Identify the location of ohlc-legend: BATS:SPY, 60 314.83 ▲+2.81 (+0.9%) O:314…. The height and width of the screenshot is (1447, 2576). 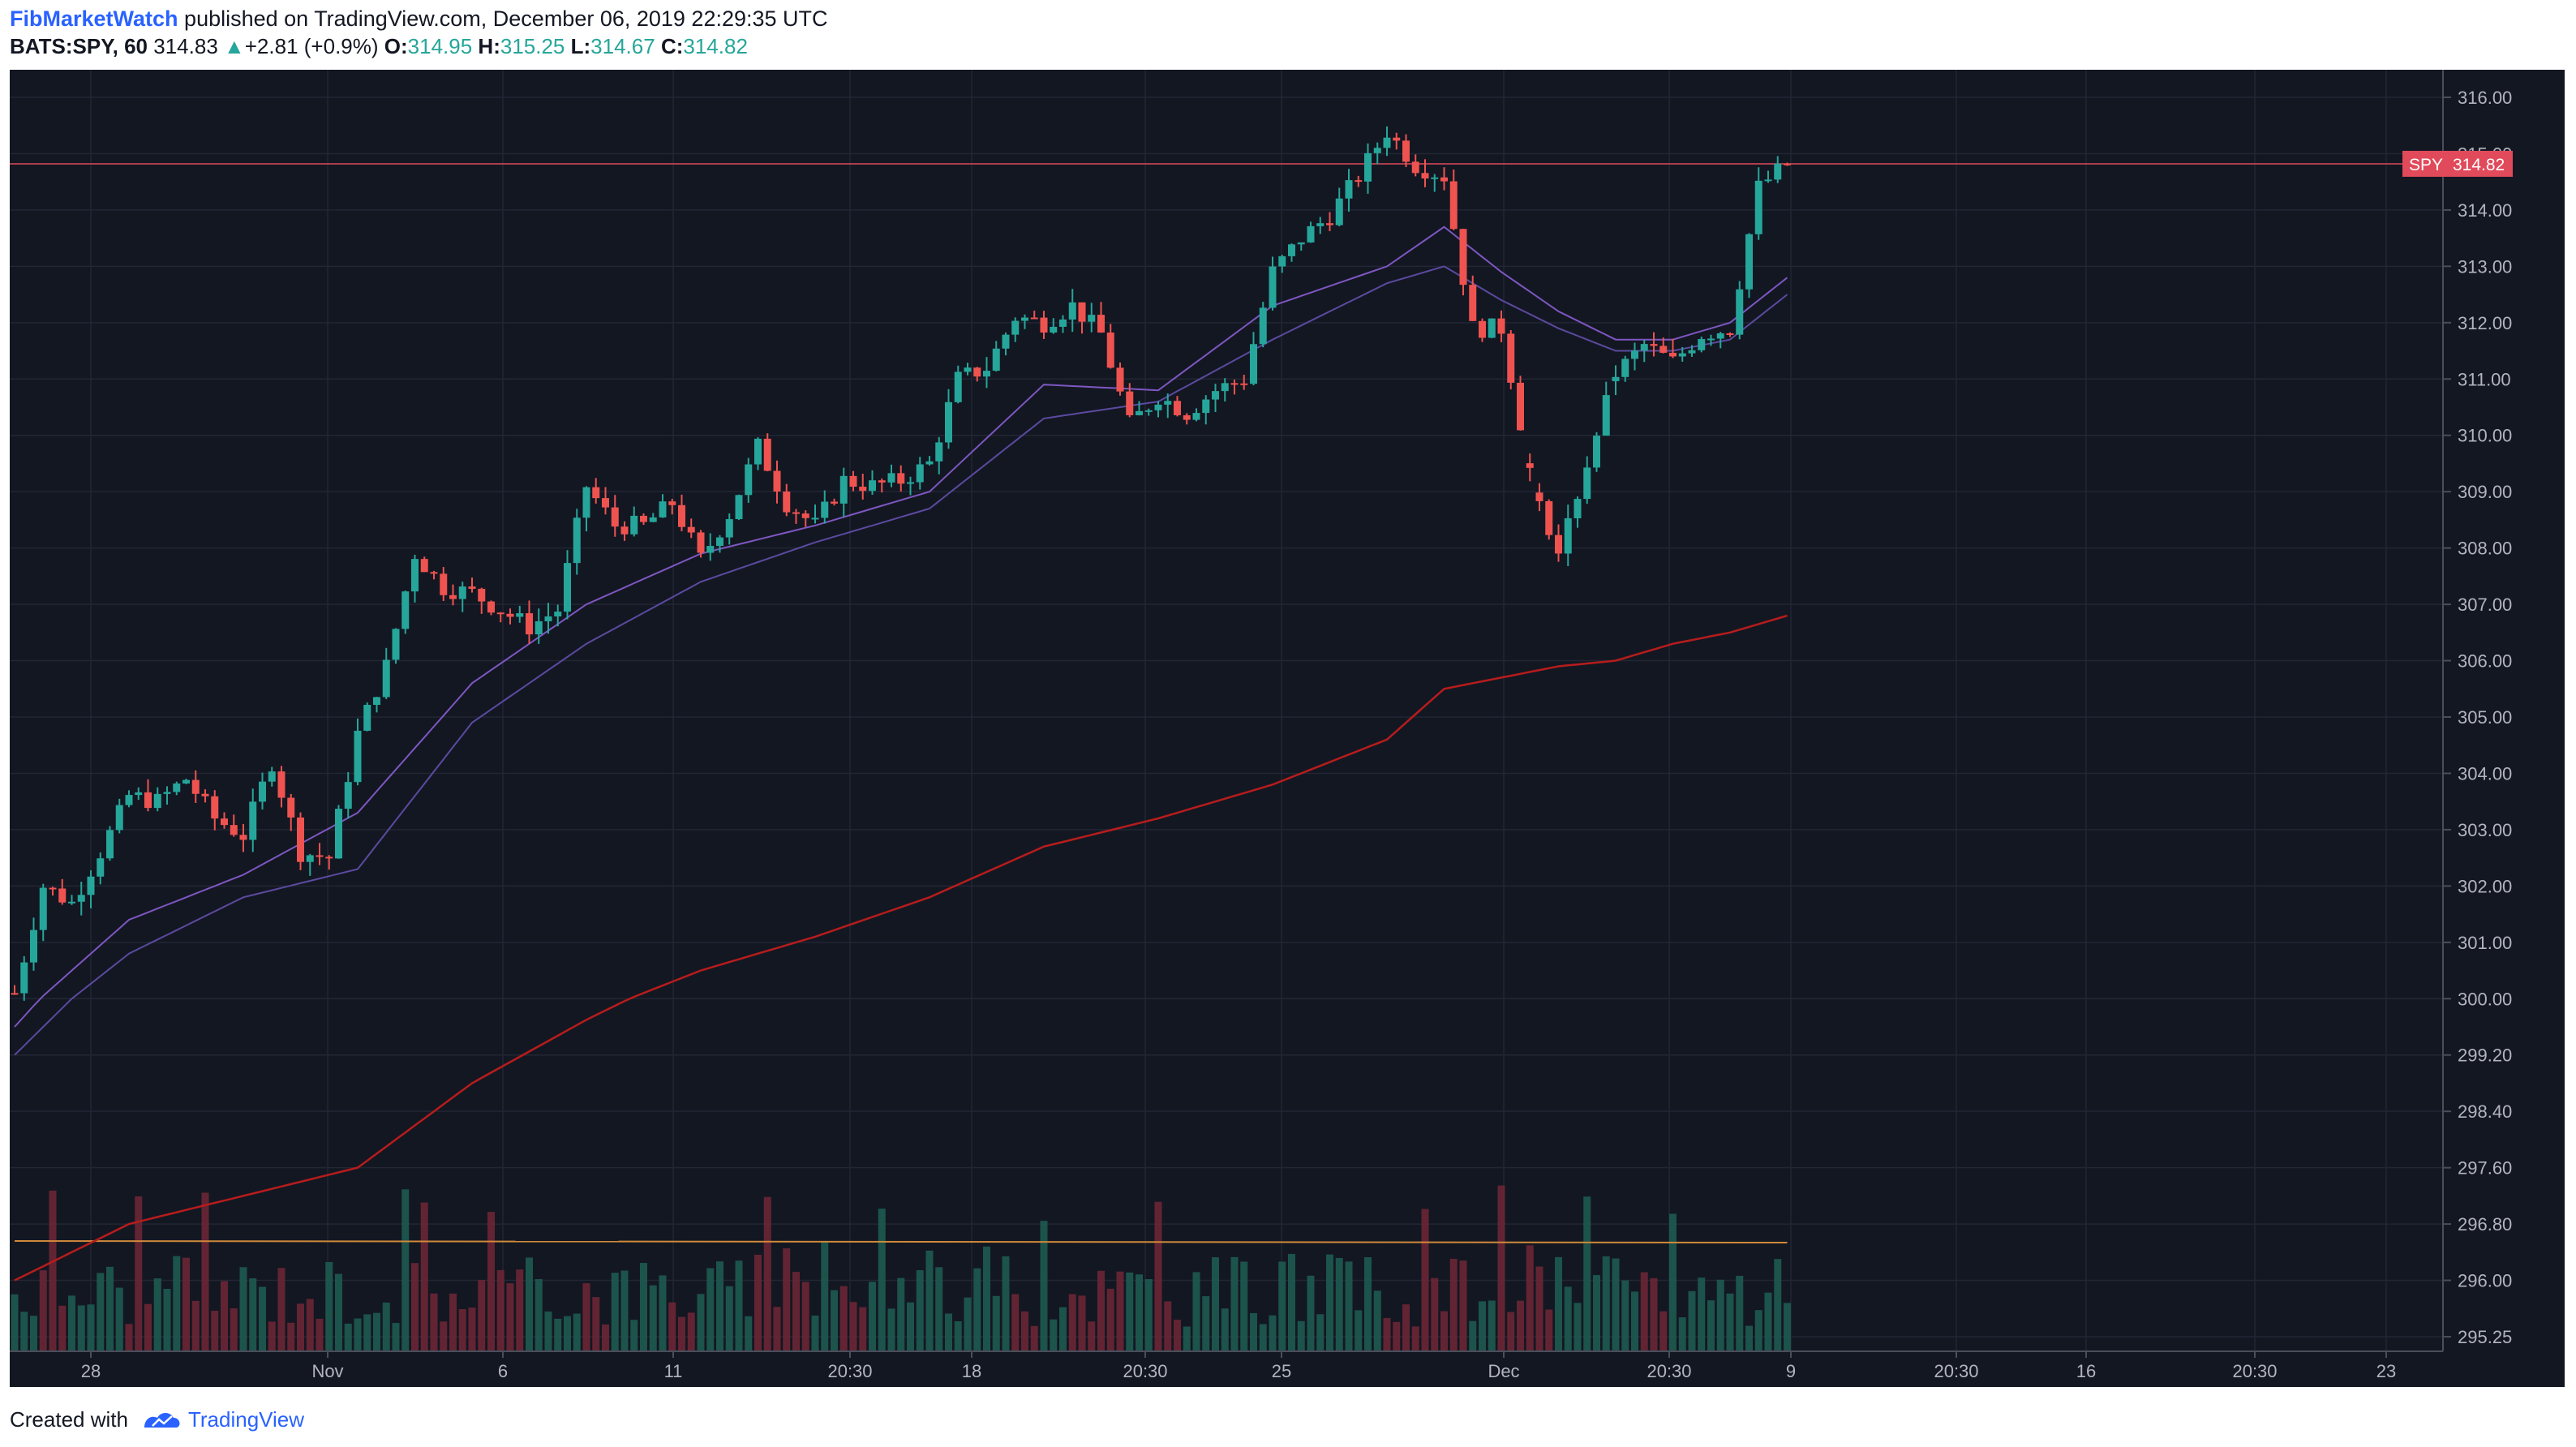
(379, 46).